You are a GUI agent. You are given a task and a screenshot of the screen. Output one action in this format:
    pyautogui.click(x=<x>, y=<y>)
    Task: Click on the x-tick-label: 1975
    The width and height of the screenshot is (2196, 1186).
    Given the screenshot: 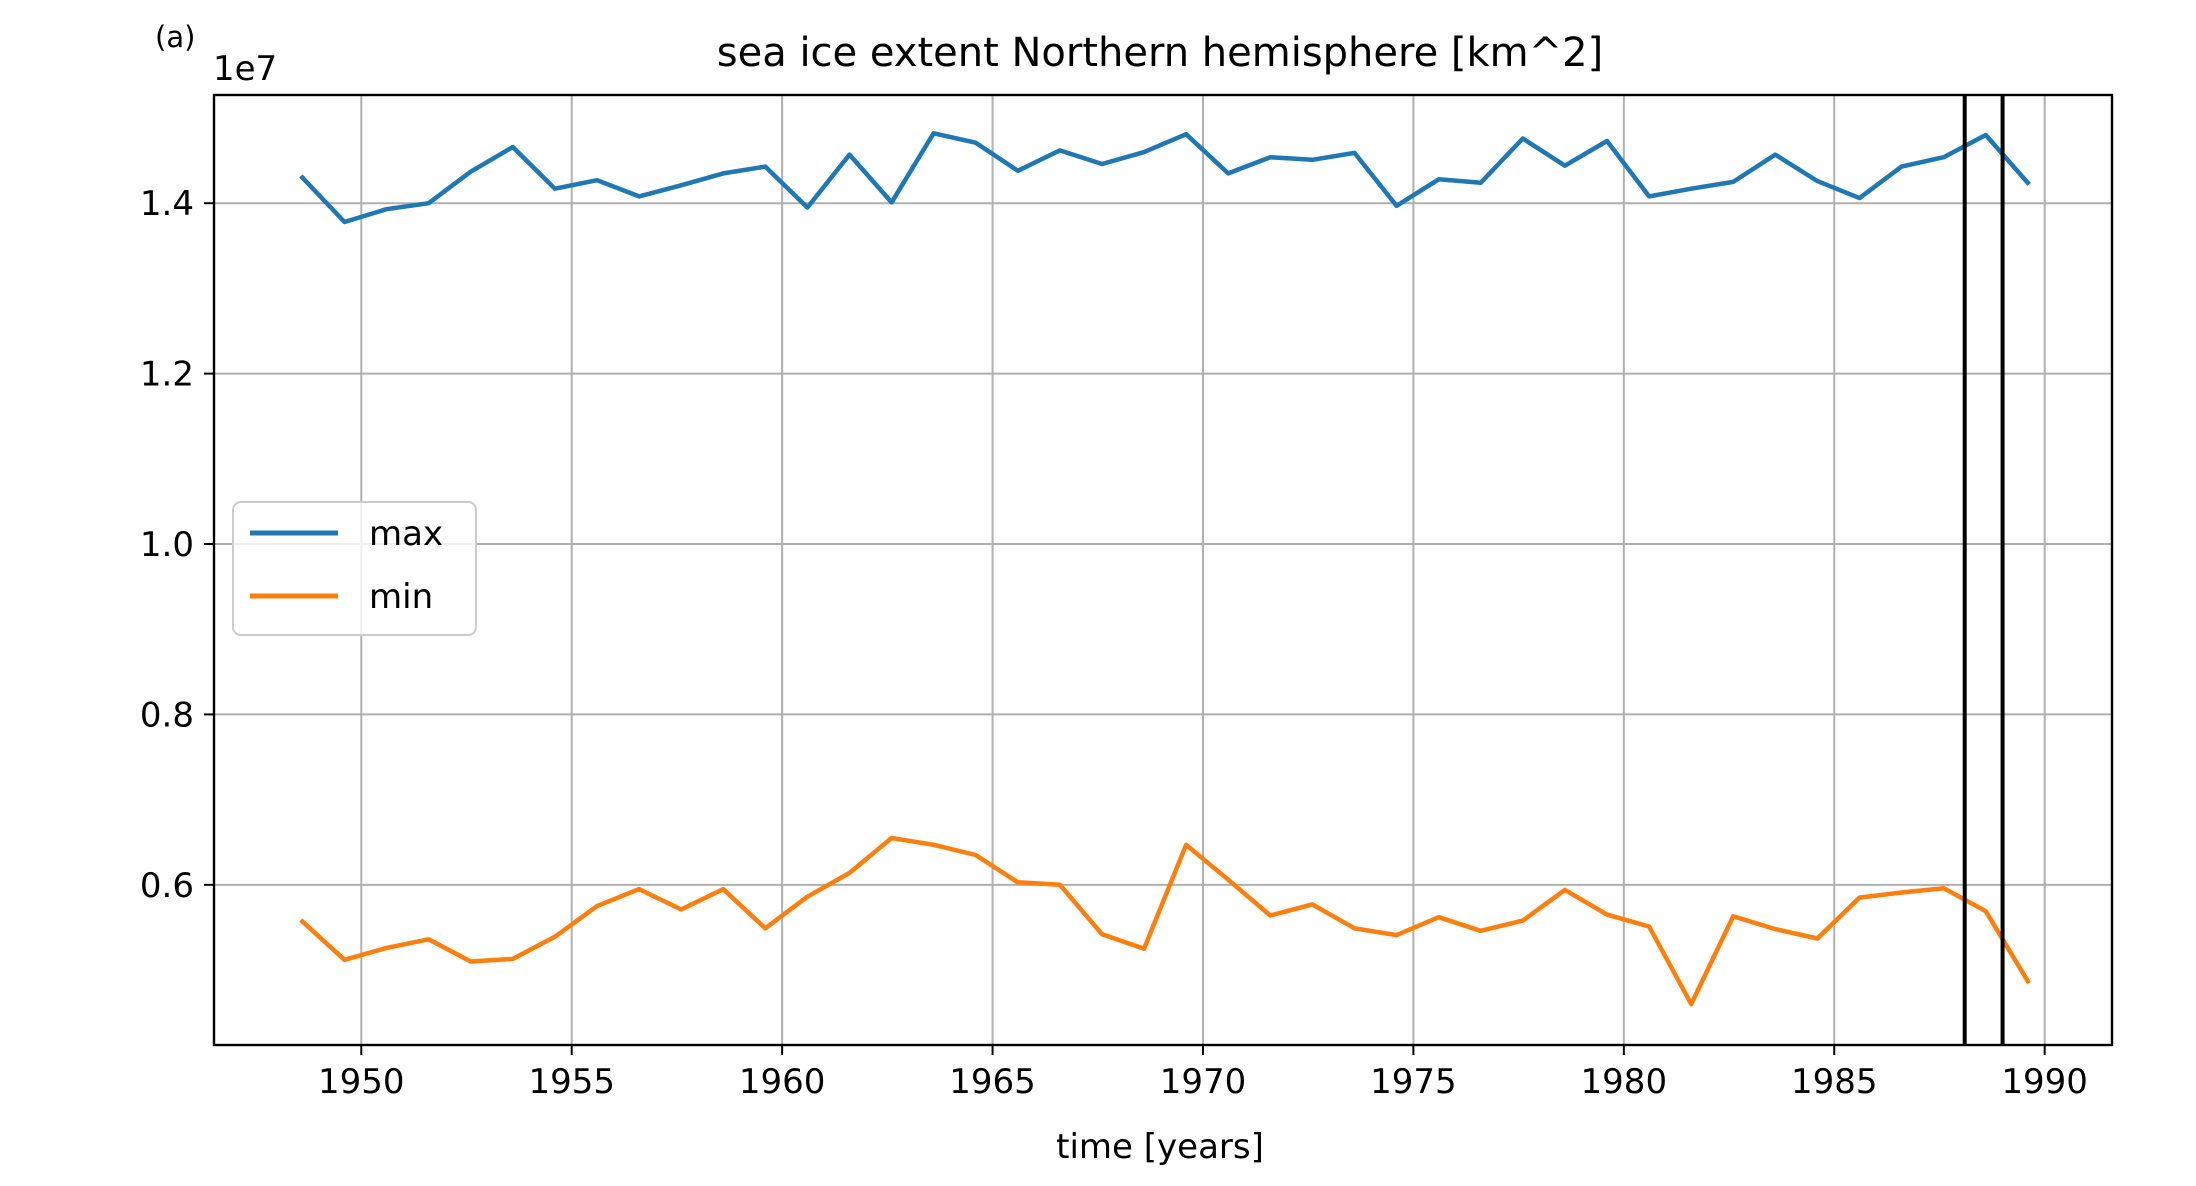 What is the action you would take?
    pyautogui.click(x=1413, y=1082)
    